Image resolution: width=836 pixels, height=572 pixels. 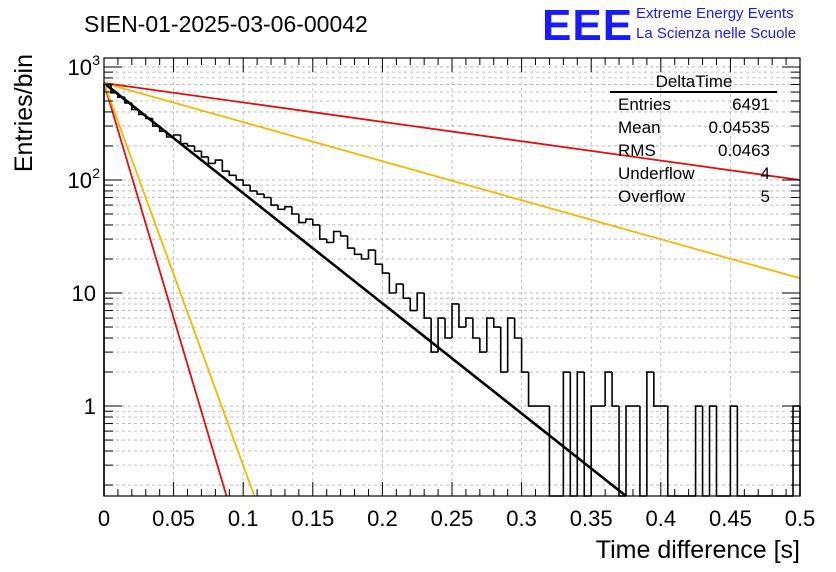 I want to click on stats-value-rms: 0.0463, so click(x=744, y=150).